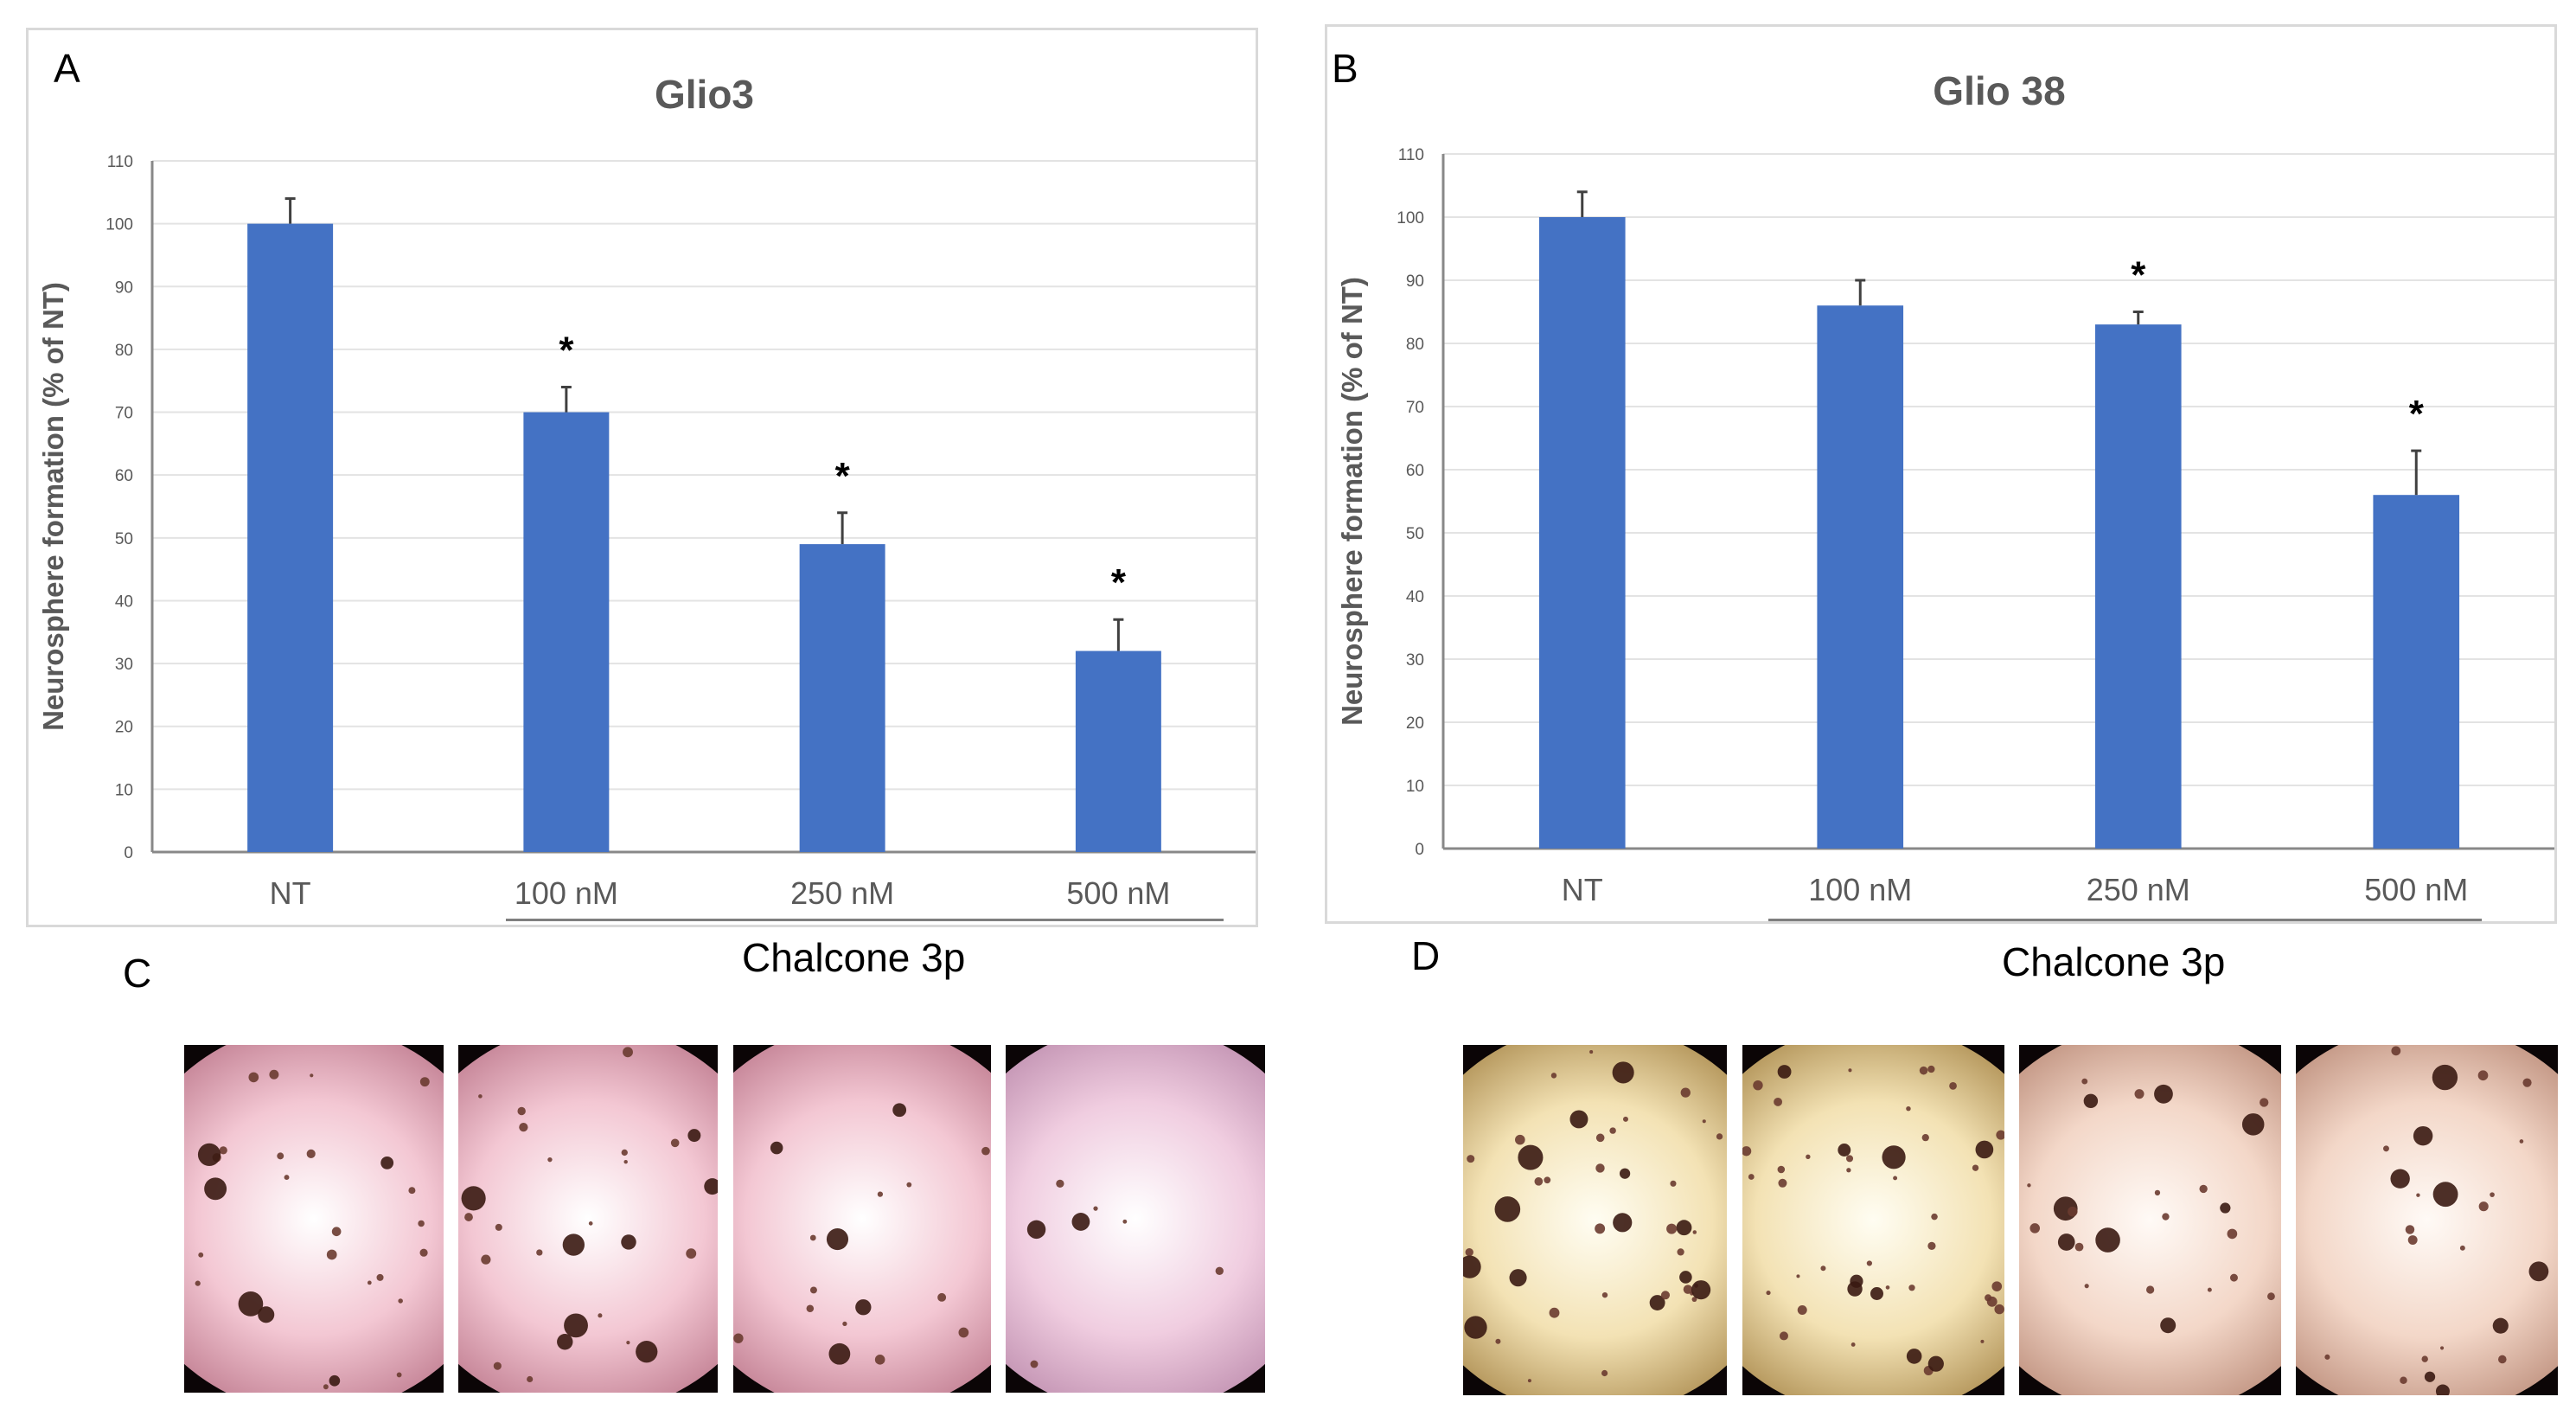  Describe the element at coordinates (1999, 90) in the screenshot. I see `chart-title: Glio 38` at that location.